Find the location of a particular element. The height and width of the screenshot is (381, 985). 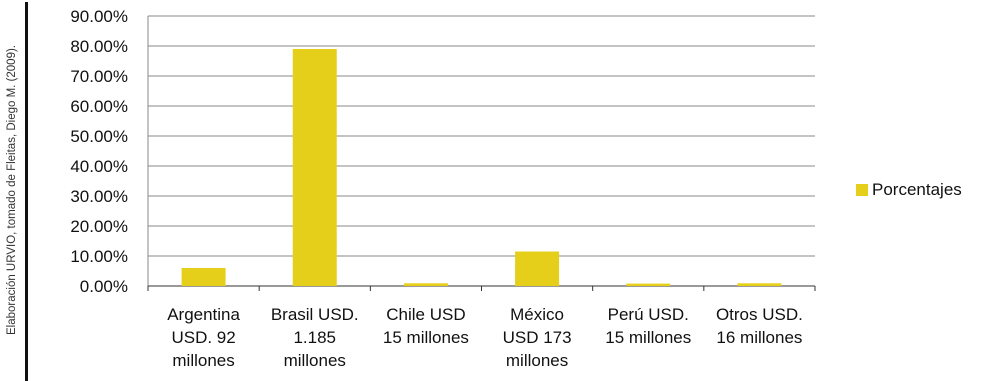

side-rule is located at coordinates (26, 191).